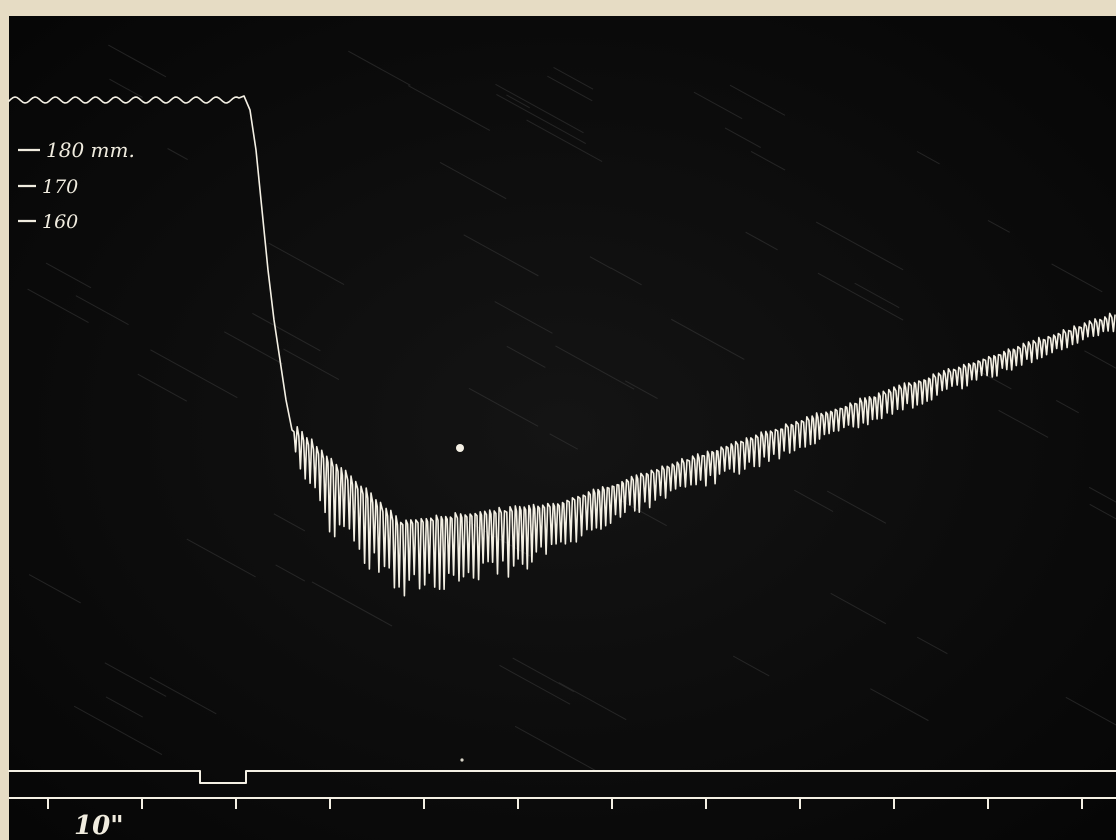 This screenshot has height=840, width=1116. What do you see at coordinates (90, 150) in the screenshot?
I see `scale-label-180: 180 mm.` at bounding box center [90, 150].